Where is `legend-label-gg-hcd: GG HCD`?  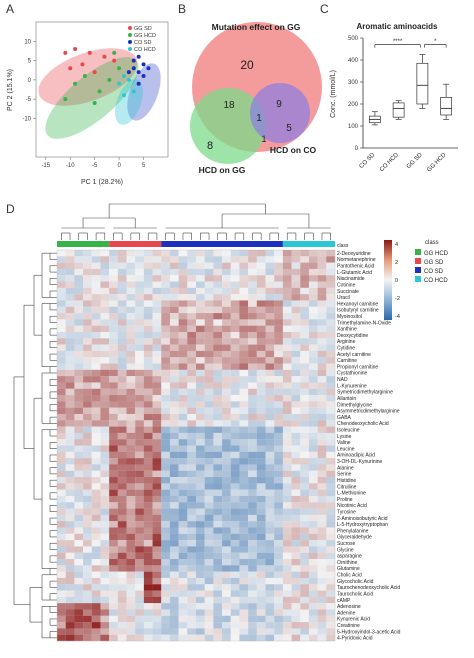
legend-label-gg-hcd: GG HCD is located at coordinates (145, 36).